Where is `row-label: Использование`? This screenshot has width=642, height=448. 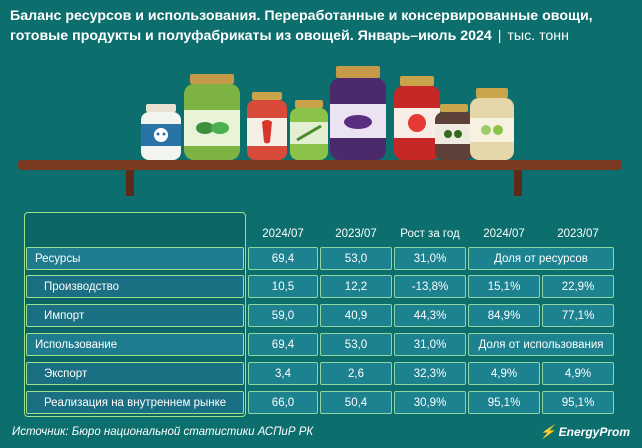 row-label: Использование is located at coordinates (135, 344).